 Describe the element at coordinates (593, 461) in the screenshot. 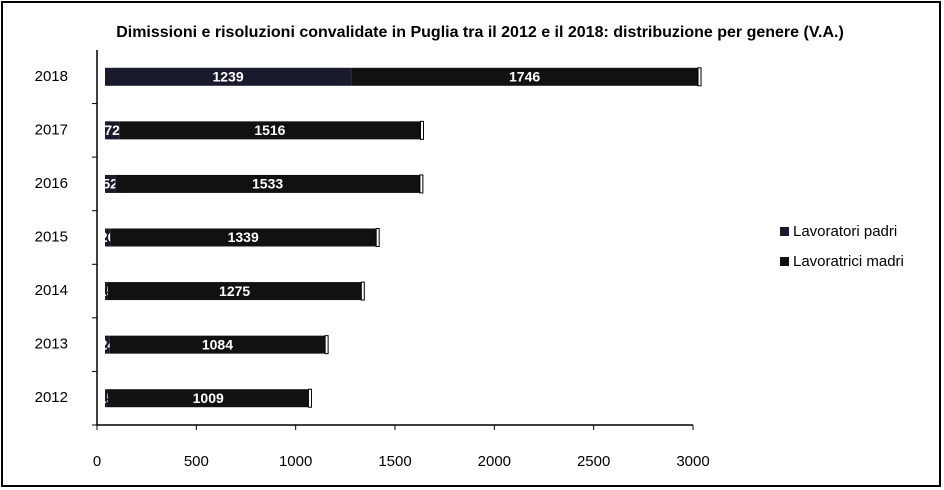

I see `x-tick-label: 2500` at that location.